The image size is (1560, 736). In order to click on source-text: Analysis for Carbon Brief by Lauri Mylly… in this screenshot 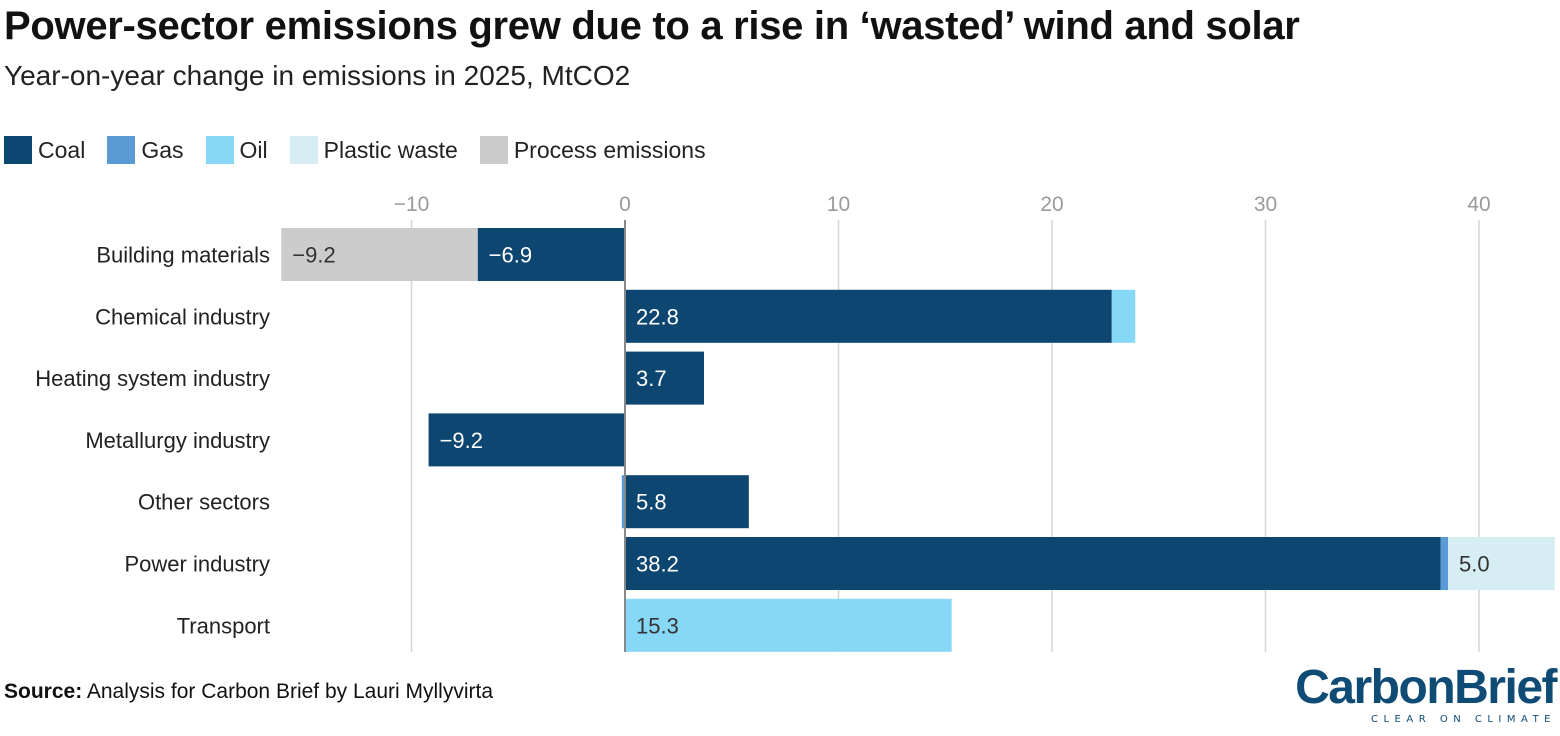, I will do `click(287, 691)`.